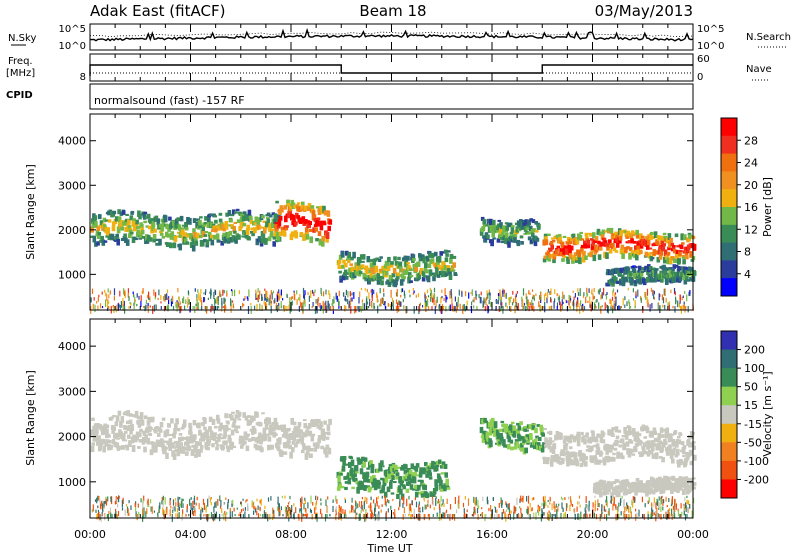 The height and width of the screenshot is (554, 800). I want to click on y-tick-label: 2000, so click(72, 437).